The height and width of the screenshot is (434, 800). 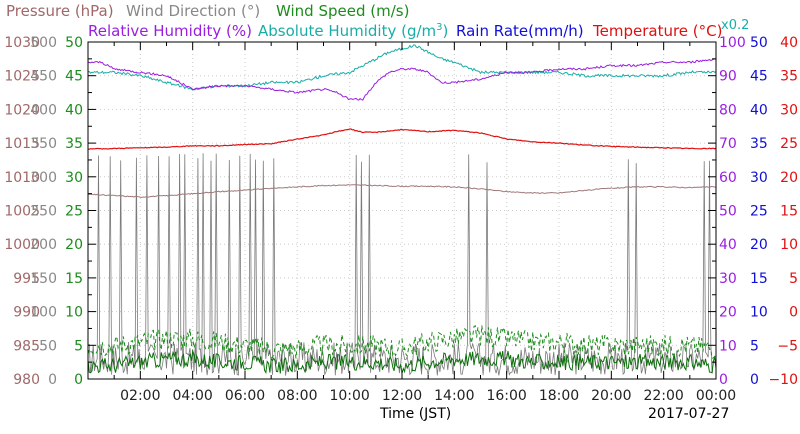 What do you see at coordinates (559, 396) in the screenshot?
I see `x-tick-label: 18:00` at bounding box center [559, 396].